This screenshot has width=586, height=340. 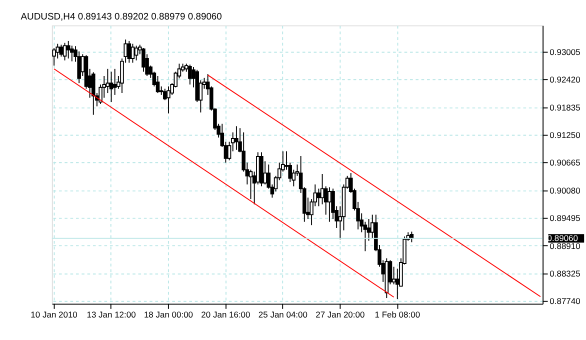 What do you see at coordinates (565, 245) in the screenshot?
I see `y-tick-label: 0.88910` at bounding box center [565, 245].